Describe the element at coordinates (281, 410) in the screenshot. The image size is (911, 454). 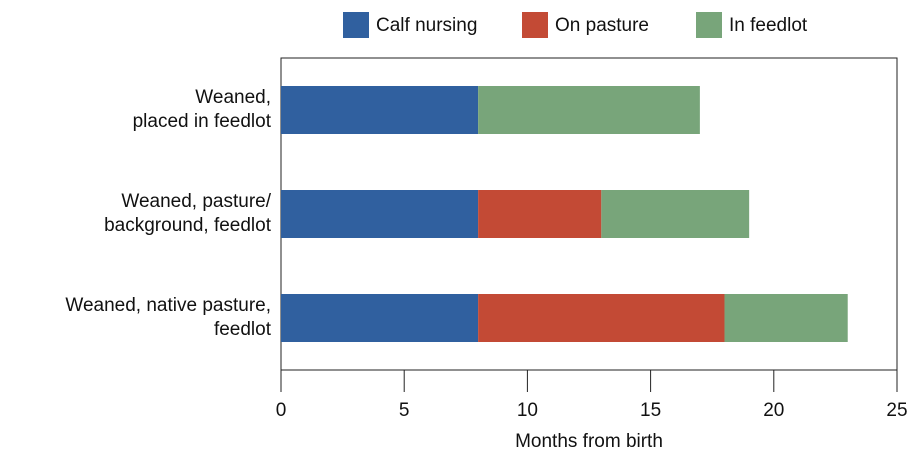
I see `x-tick-label: 0` at that location.